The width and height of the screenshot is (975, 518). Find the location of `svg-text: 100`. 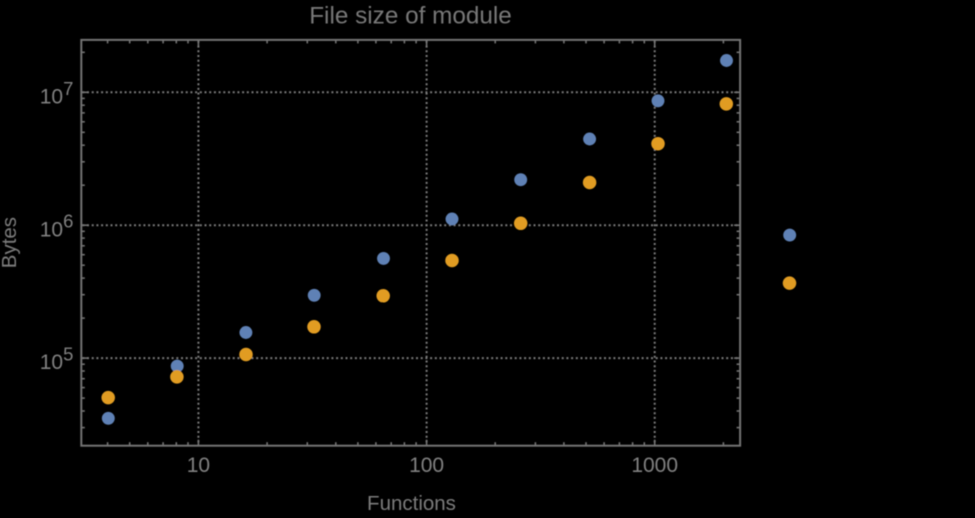

svg-text: 100 is located at coordinates (426, 465).